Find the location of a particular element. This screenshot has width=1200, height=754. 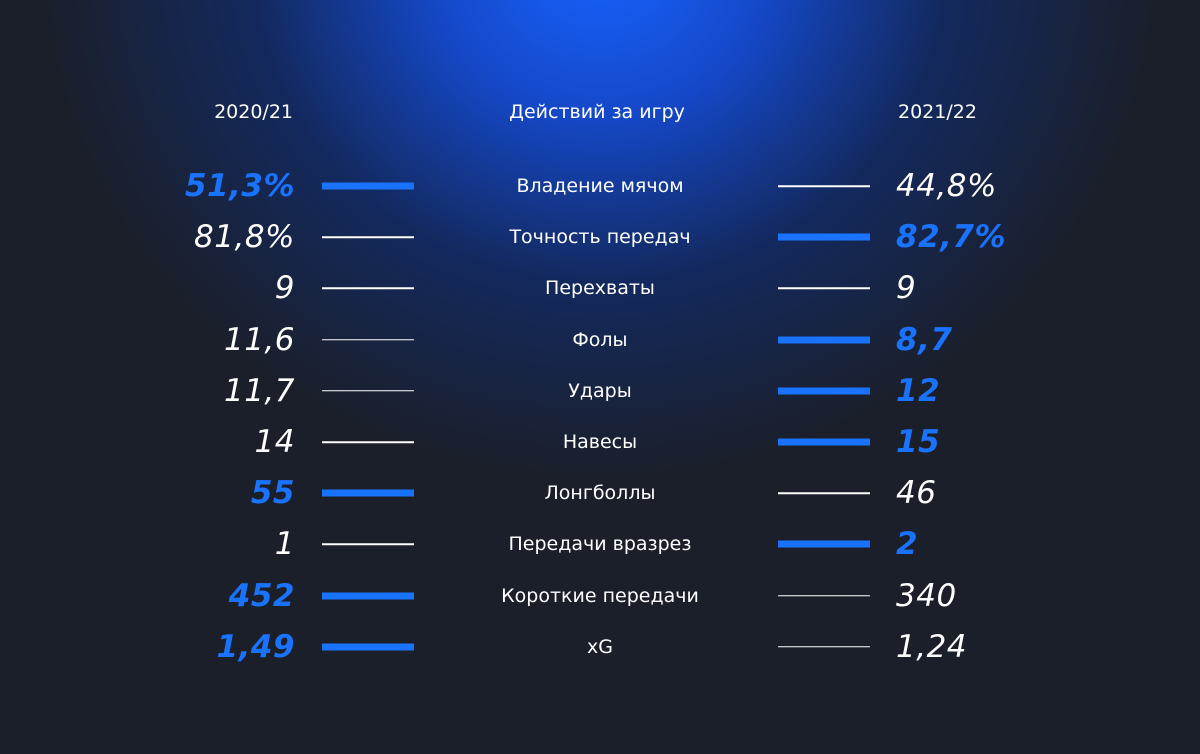

stat-label: Навесы is located at coordinates (600, 442).